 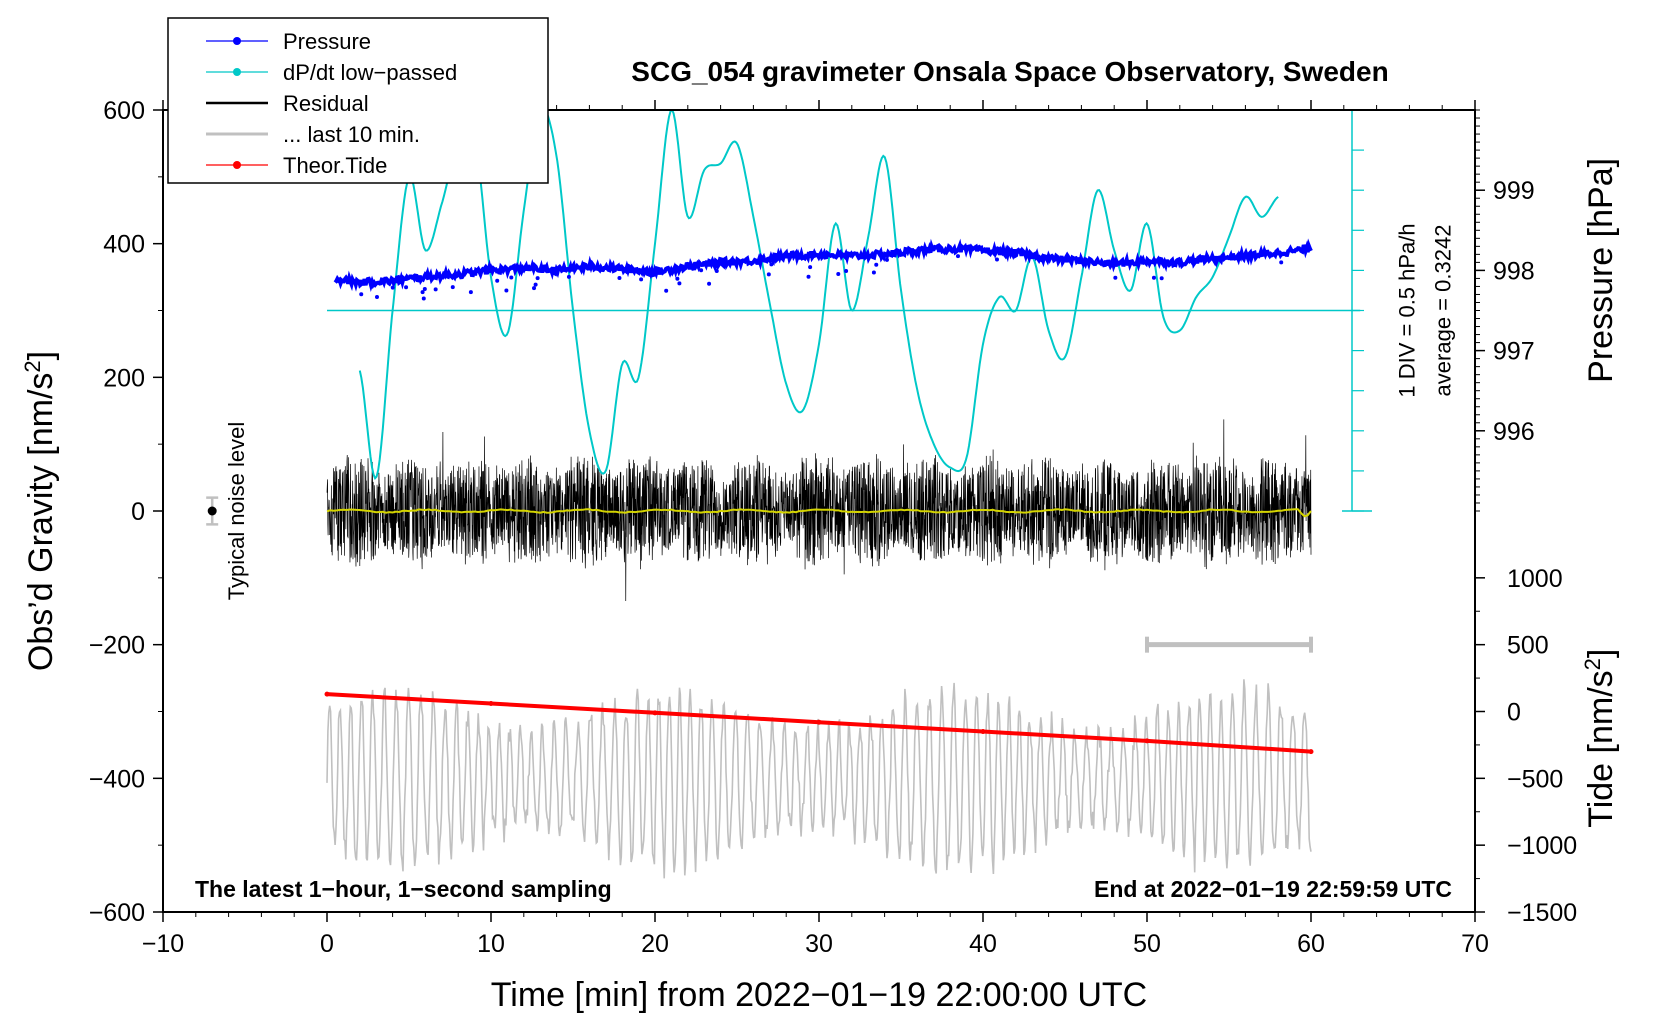 I want to click on x-tick-label: 50, so click(x=1147, y=944).